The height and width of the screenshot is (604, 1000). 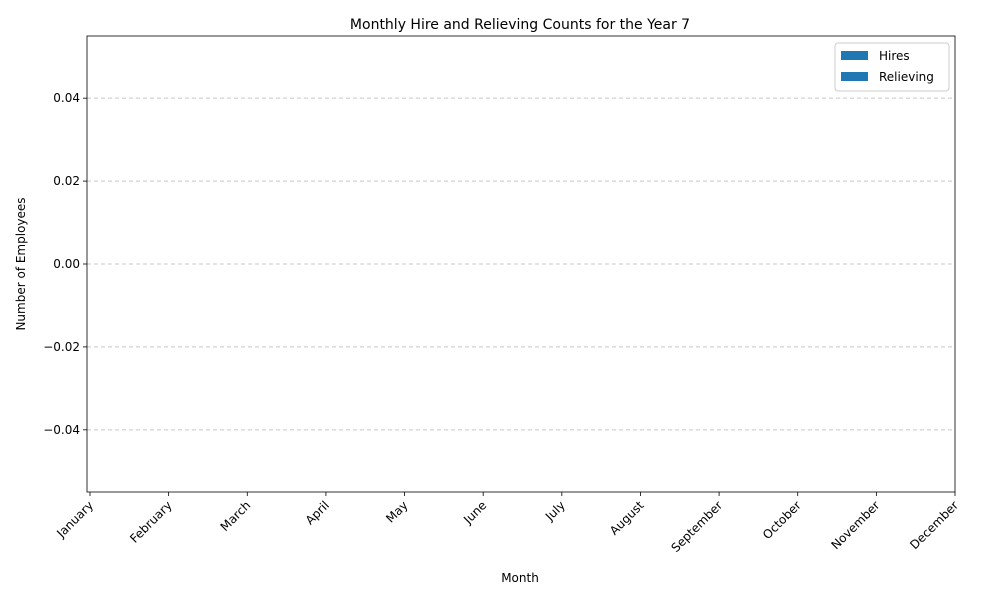 What do you see at coordinates (627, 518) in the screenshot?
I see `x-tick-label: August` at bounding box center [627, 518].